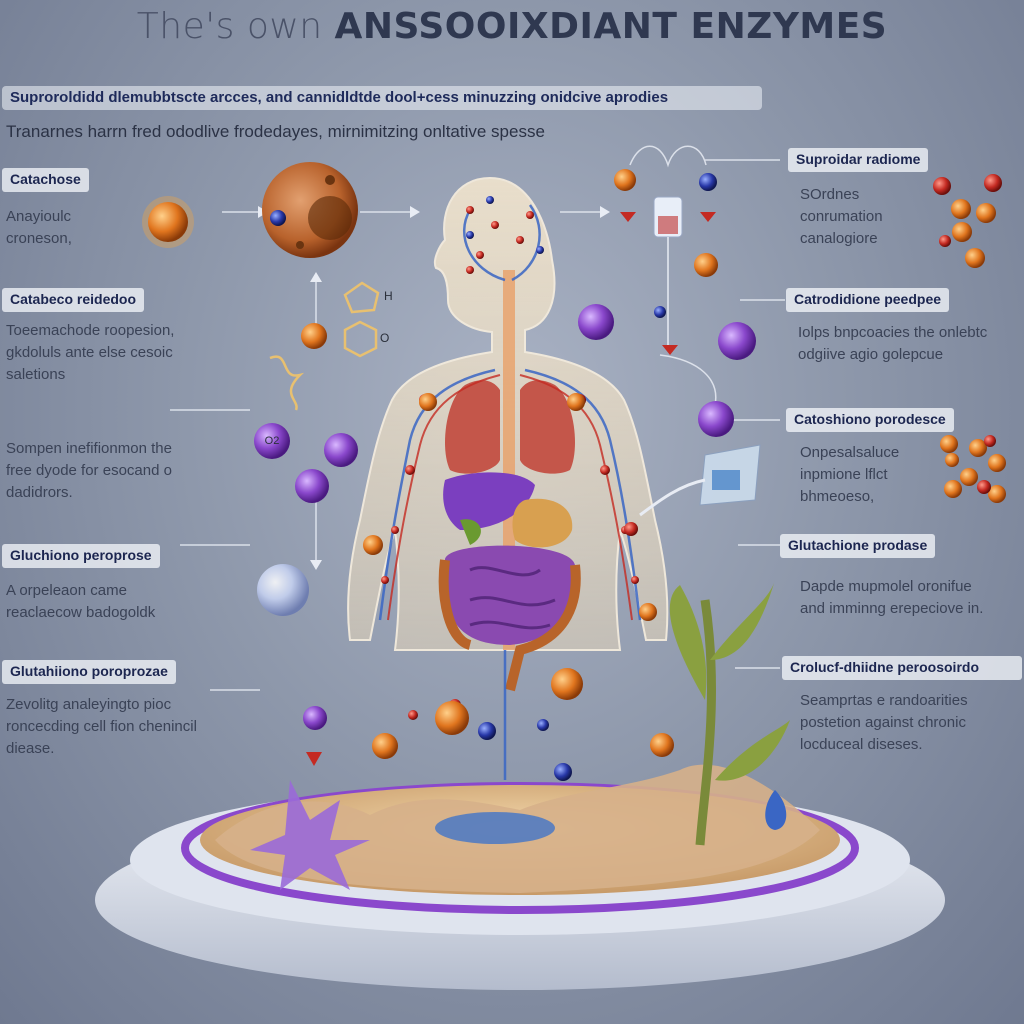  I want to click on cell-blue-particle, so click(278, 218).